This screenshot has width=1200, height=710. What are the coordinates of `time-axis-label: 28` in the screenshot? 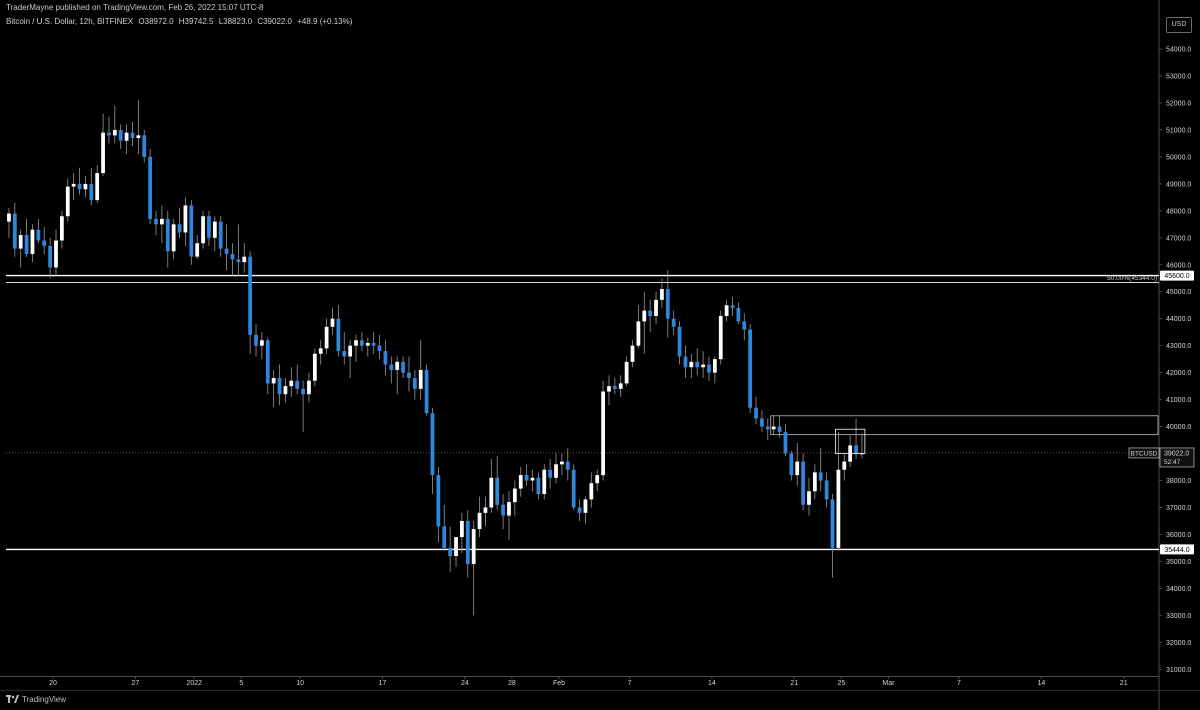 It's located at (512, 683).